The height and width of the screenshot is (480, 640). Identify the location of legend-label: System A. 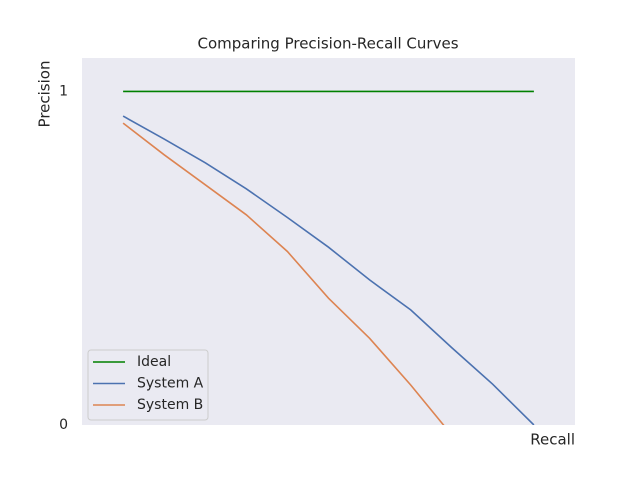
(170, 384).